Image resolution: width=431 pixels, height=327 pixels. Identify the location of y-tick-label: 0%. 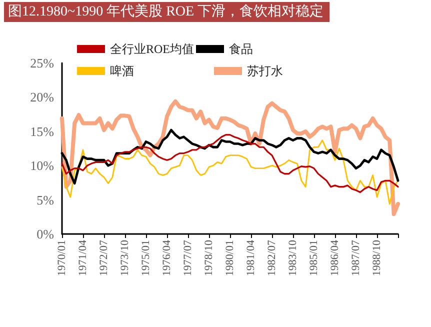
(45, 234).